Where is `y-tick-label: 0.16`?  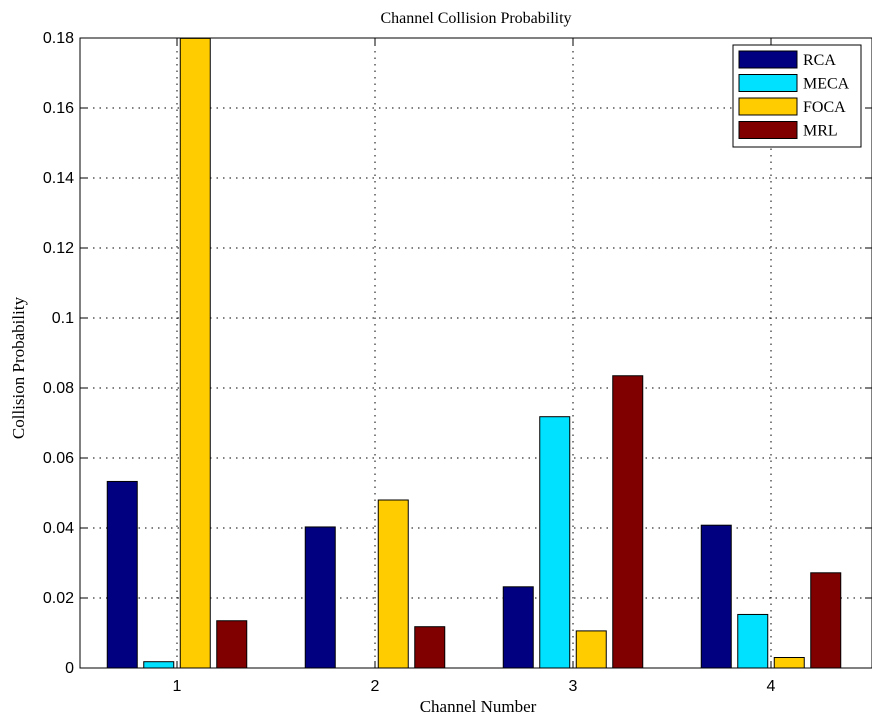
y-tick-label: 0.16 is located at coordinates (58, 108).